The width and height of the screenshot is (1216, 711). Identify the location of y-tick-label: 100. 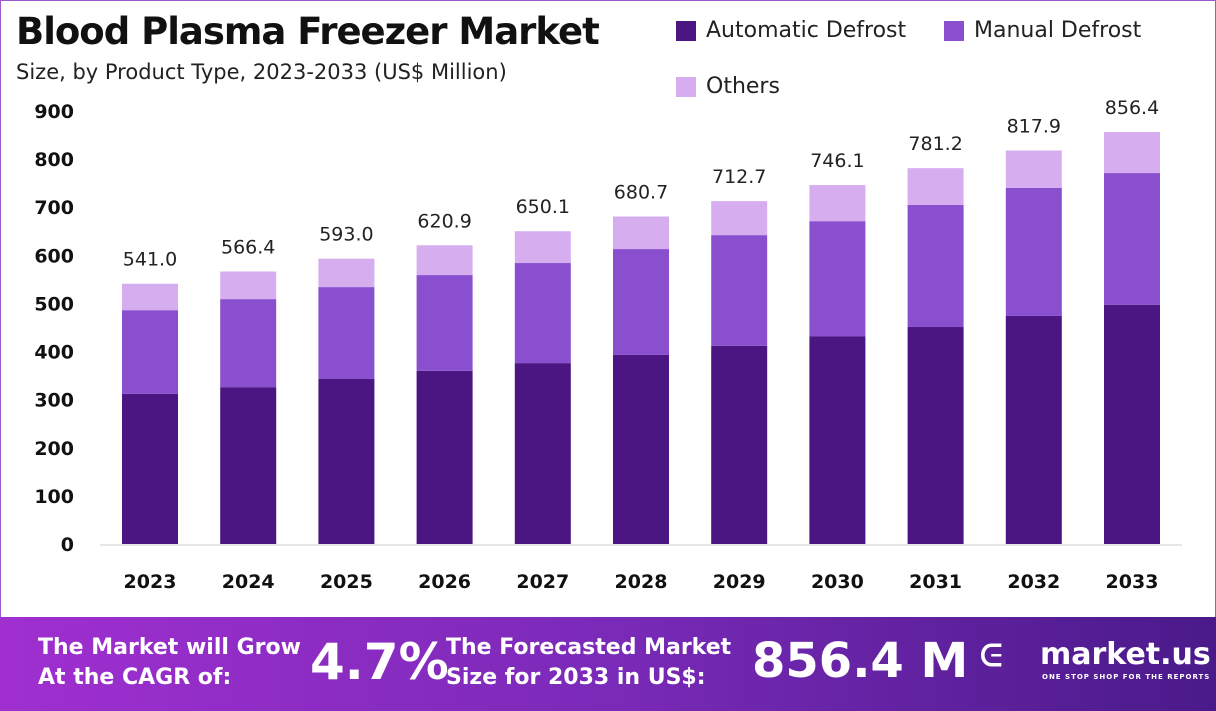
(54, 497).